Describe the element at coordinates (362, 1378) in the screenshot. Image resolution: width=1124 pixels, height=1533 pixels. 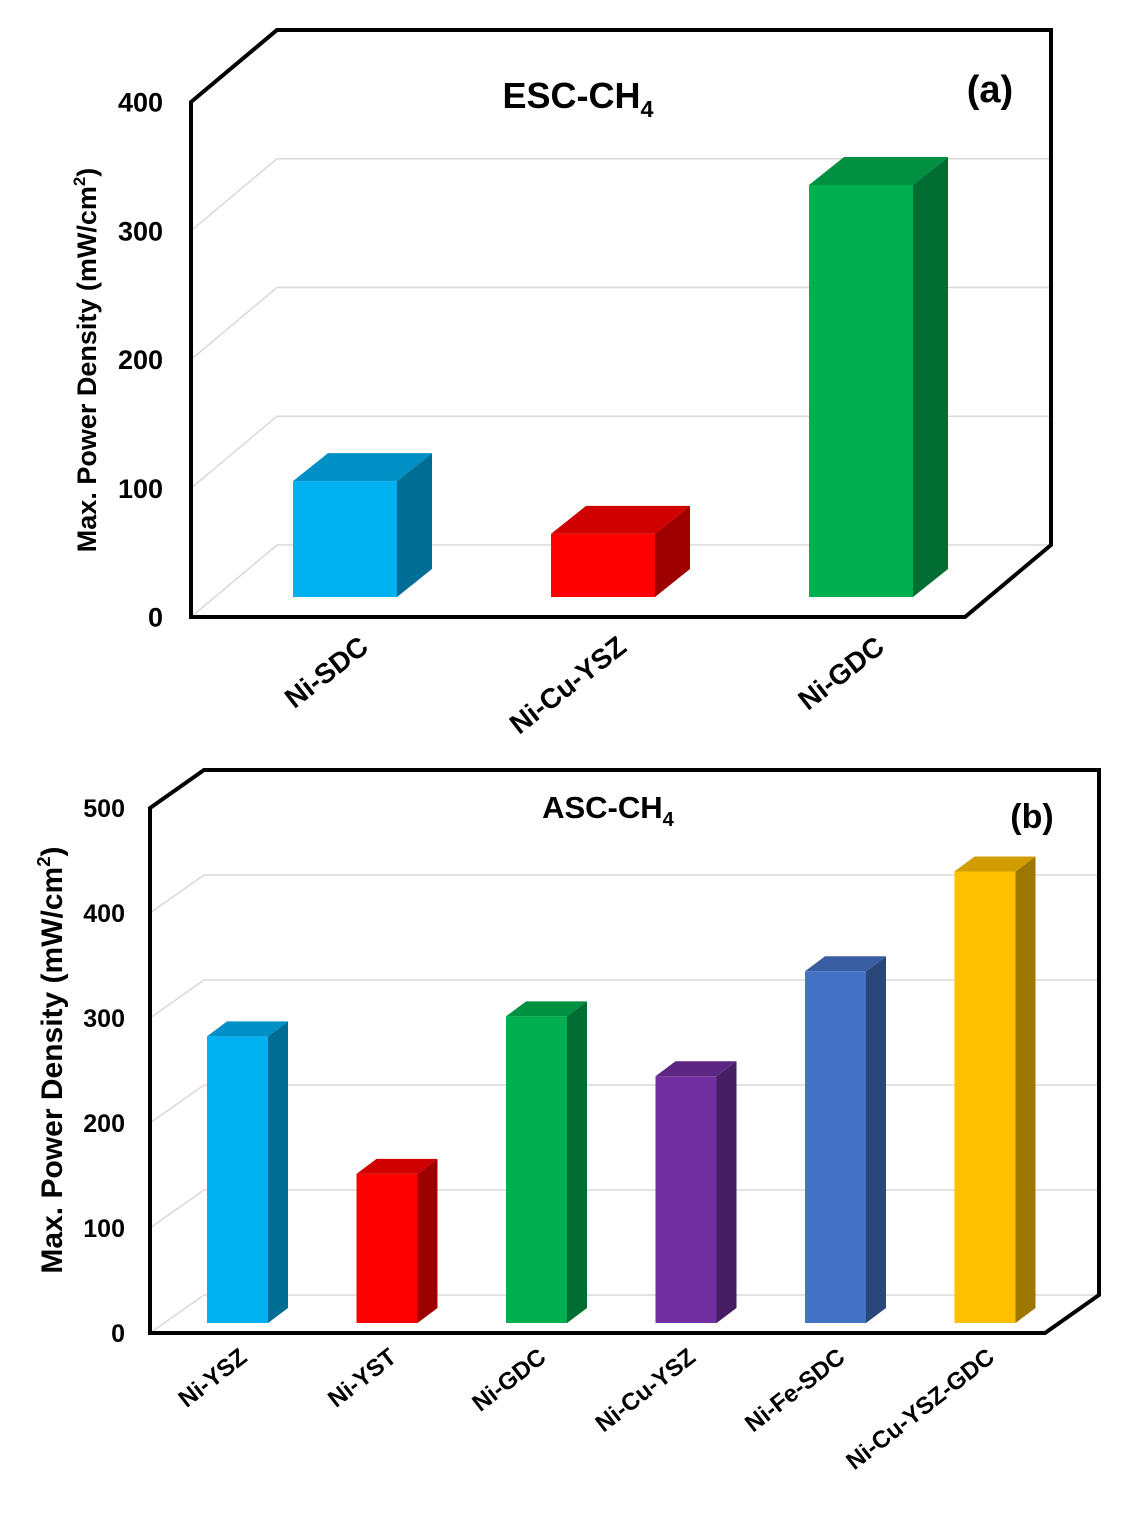
I see `x-category-label: Ni-YST` at that location.